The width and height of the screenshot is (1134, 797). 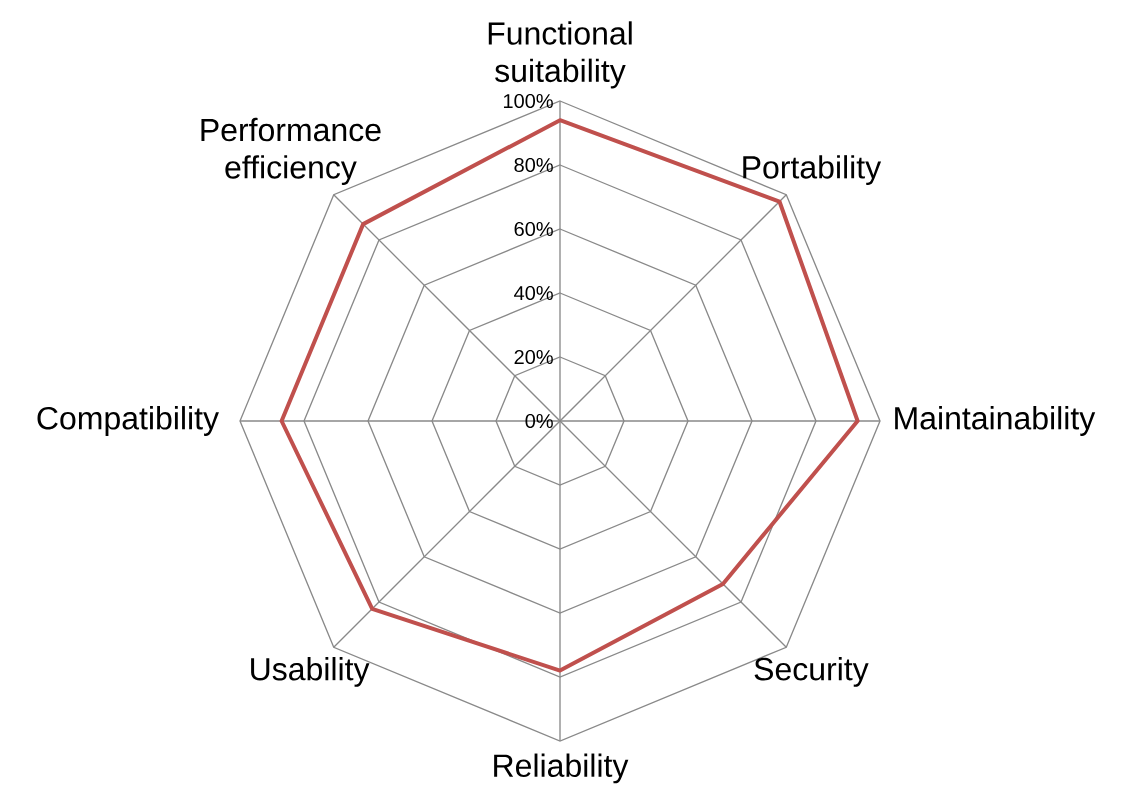 I want to click on spoke-label: Performance efficiency, so click(x=291, y=151).